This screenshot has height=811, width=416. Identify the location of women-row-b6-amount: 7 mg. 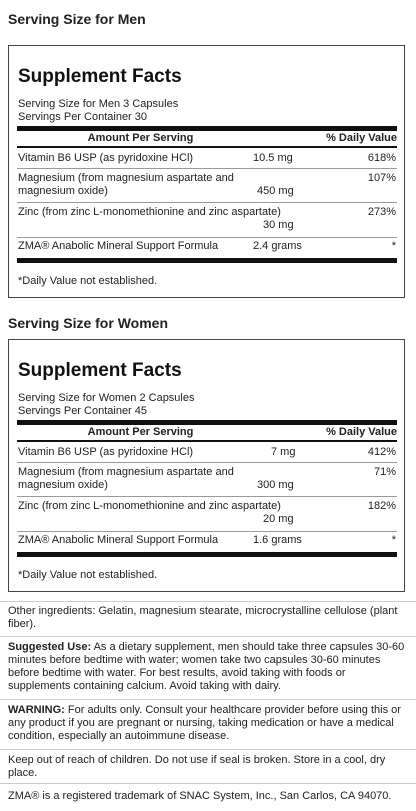
(283, 452).